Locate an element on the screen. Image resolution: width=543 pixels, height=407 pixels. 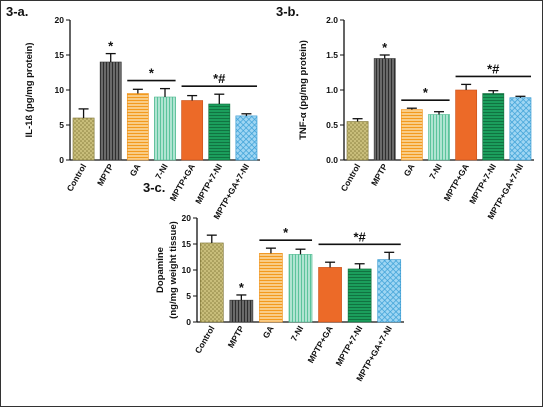
y-axis-label: IL-1ß (pg/mg protein) is located at coordinates (29, 90).